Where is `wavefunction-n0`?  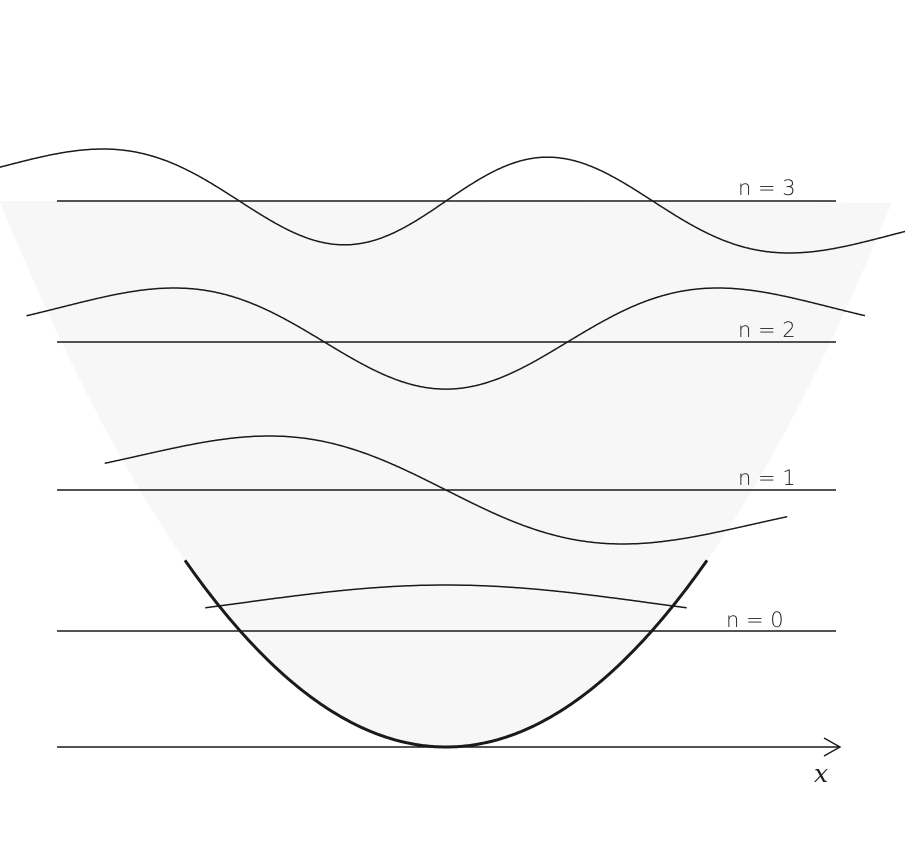 wavefunction-n0 is located at coordinates (446, 596).